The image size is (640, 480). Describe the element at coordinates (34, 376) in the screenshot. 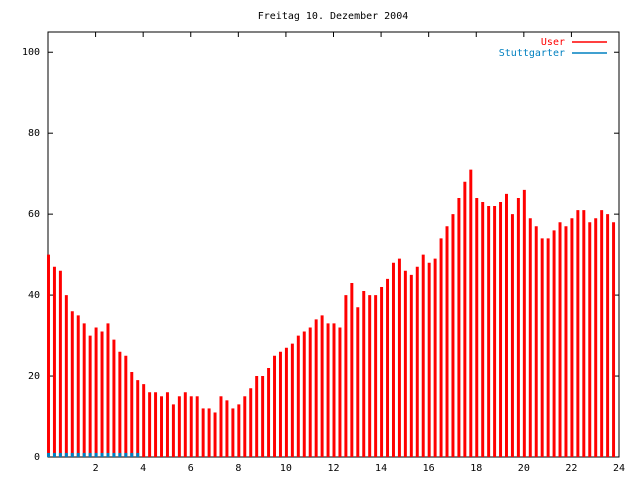

I see `y-tick-label: 20` at that location.